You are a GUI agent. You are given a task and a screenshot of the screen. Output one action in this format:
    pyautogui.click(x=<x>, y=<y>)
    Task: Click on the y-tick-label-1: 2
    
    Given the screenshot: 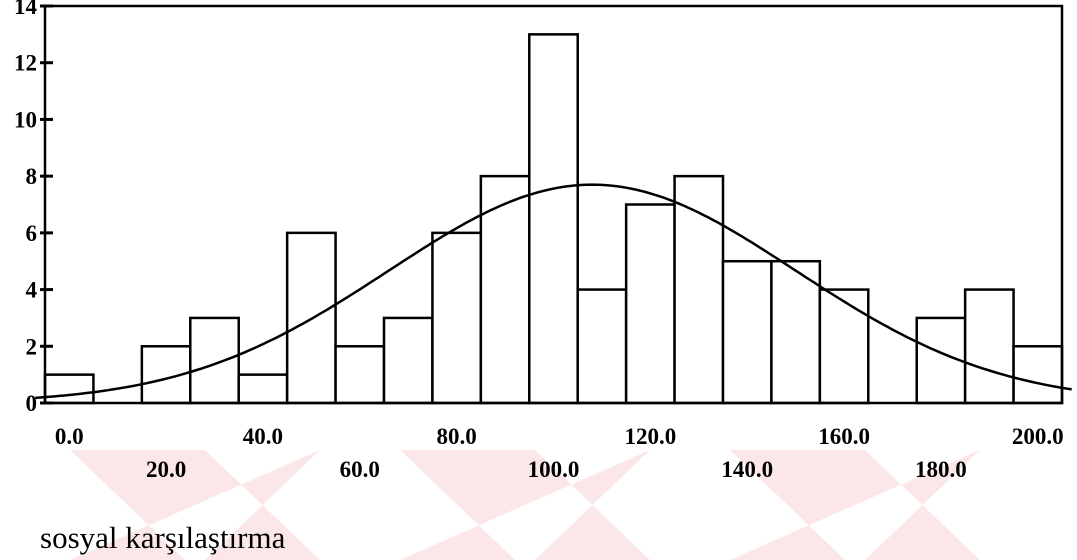 What is the action you would take?
    pyautogui.click(x=32, y=346)
    